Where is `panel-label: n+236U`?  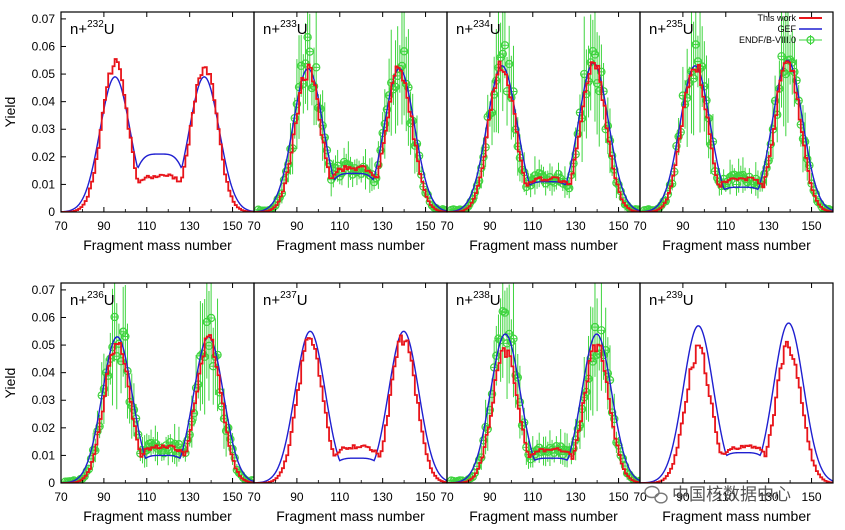 panel-label: n+236U is located at coordinates (92, 299).